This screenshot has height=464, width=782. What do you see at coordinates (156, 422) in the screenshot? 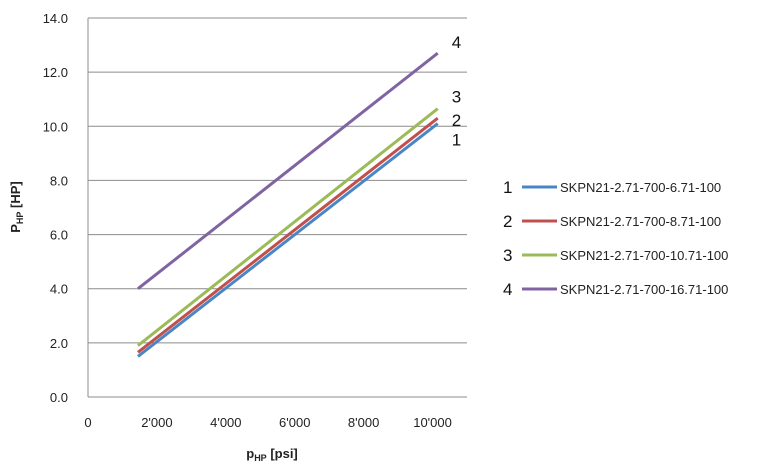
I see `x-tick-label: 2'000` at bounding box center [156, 422].